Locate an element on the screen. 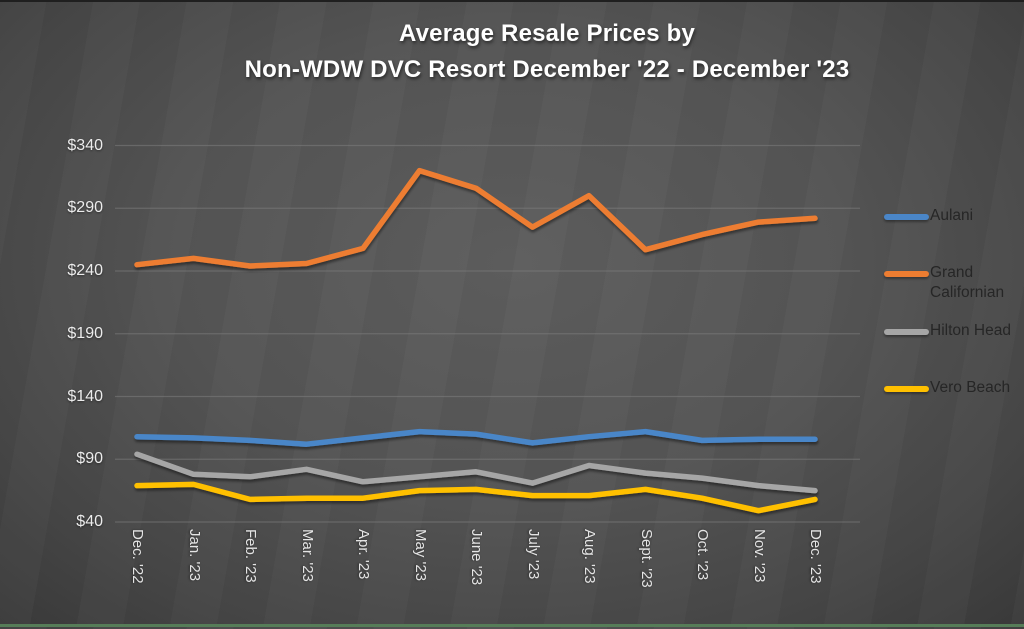  series-line-grand-californian is located at coordinates (476, 218).